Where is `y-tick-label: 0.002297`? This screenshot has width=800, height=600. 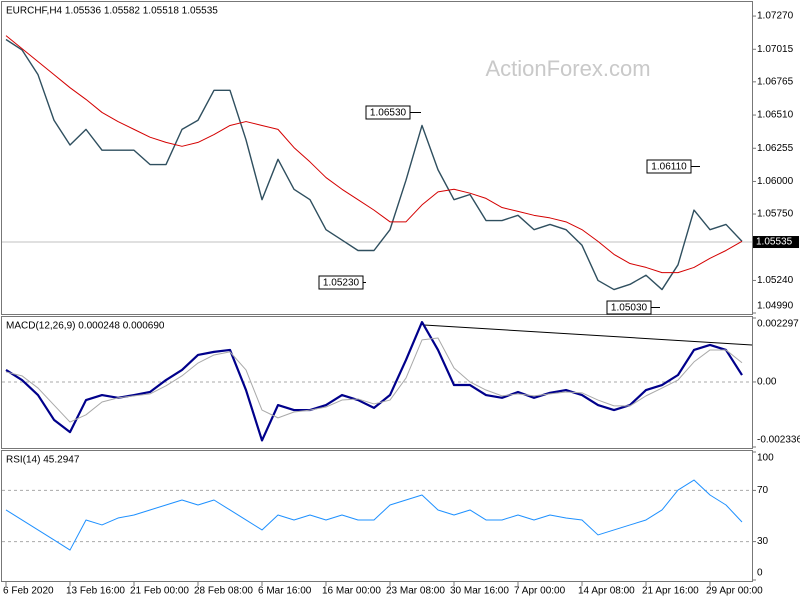
y-tick-label: 0.002297 is located at coordinates (778, 324).